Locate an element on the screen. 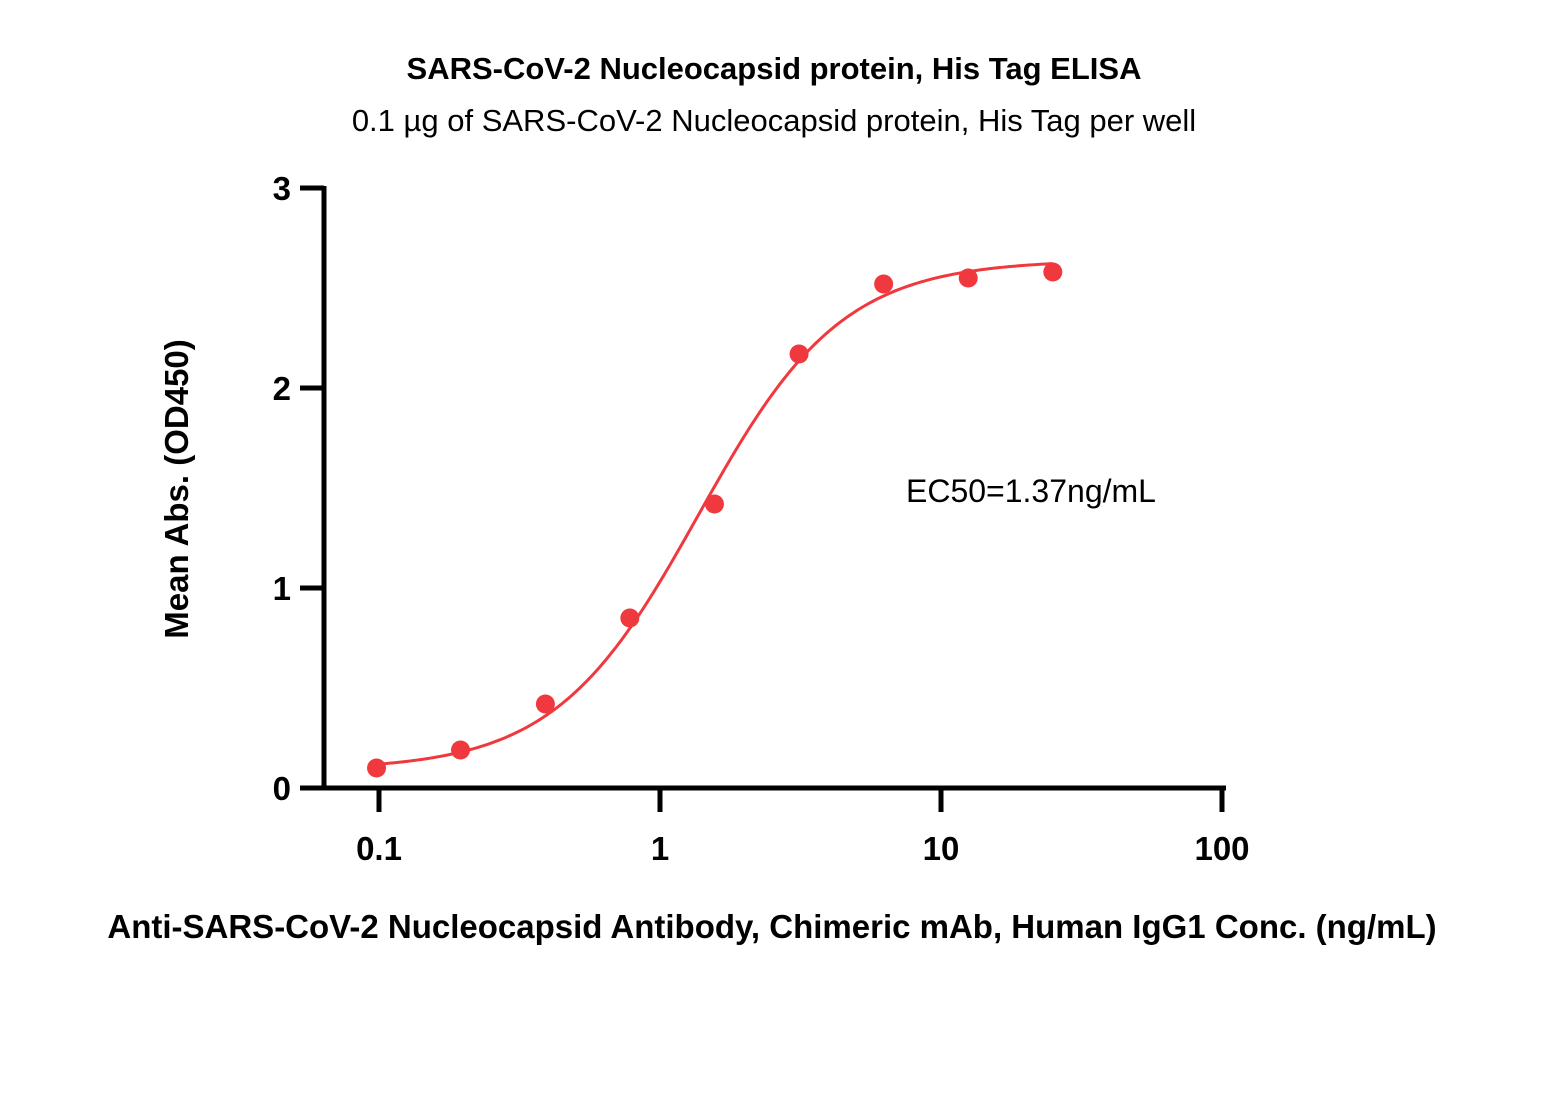  y-tick-label: 3 is located at coordinates (282, 188).